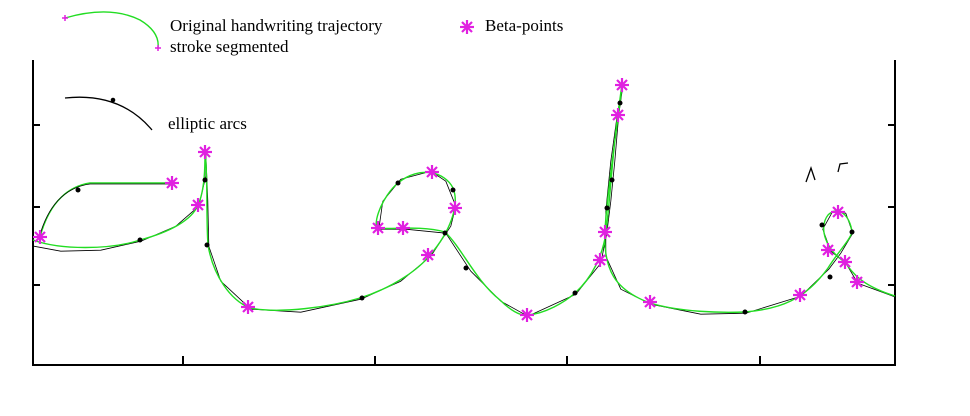 This screenshot has width=970, height=416. Describe the element at coordinates (524, 25) in the screenshot. I see `legend-beta-points: Beta-points` at that location.